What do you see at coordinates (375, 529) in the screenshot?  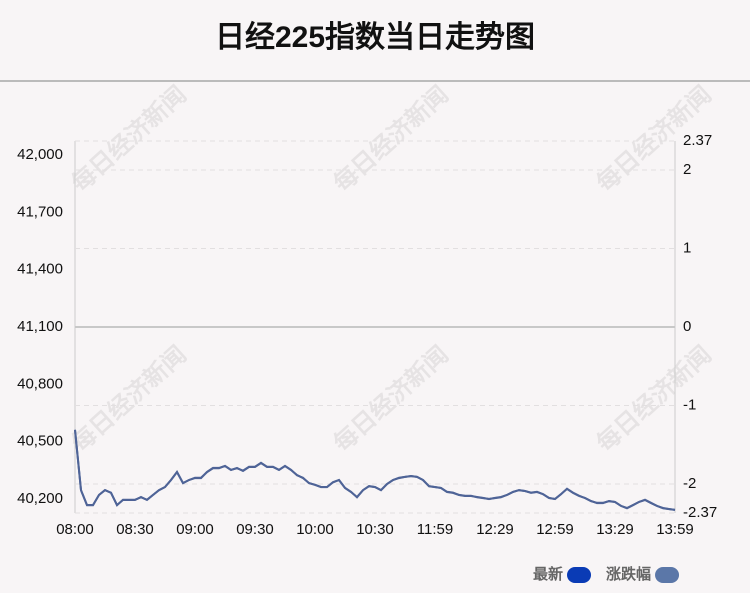 I see `x-tick-label: 10:30` at bounding box center [375, 529].